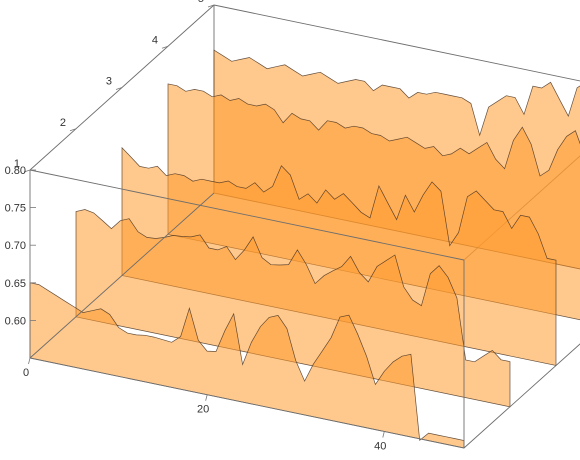 The width and height of the screenshot is (580, 460). I want to click on y-tick-label: 3, so click(109, 82).